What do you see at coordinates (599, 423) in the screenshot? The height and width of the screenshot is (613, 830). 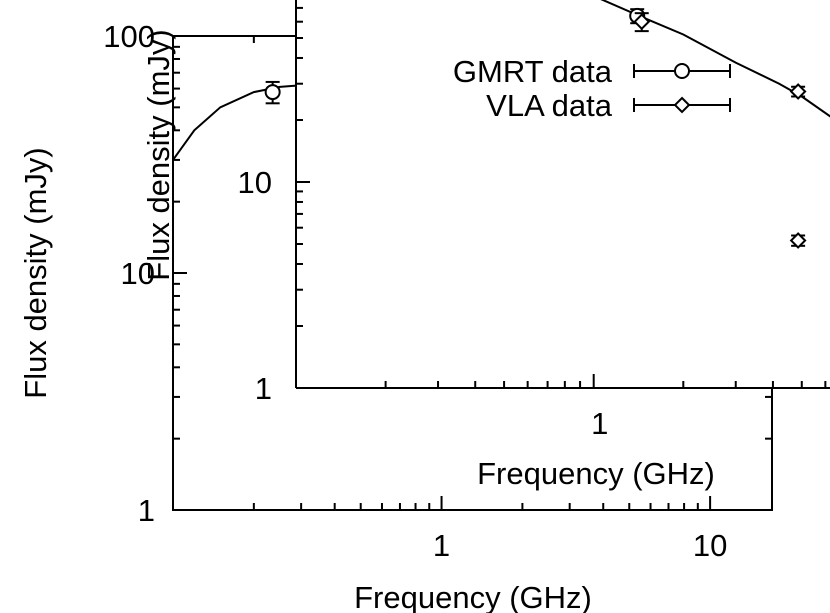 I see `inset-x-tick-label: 1` at bounding box center [599, 423].